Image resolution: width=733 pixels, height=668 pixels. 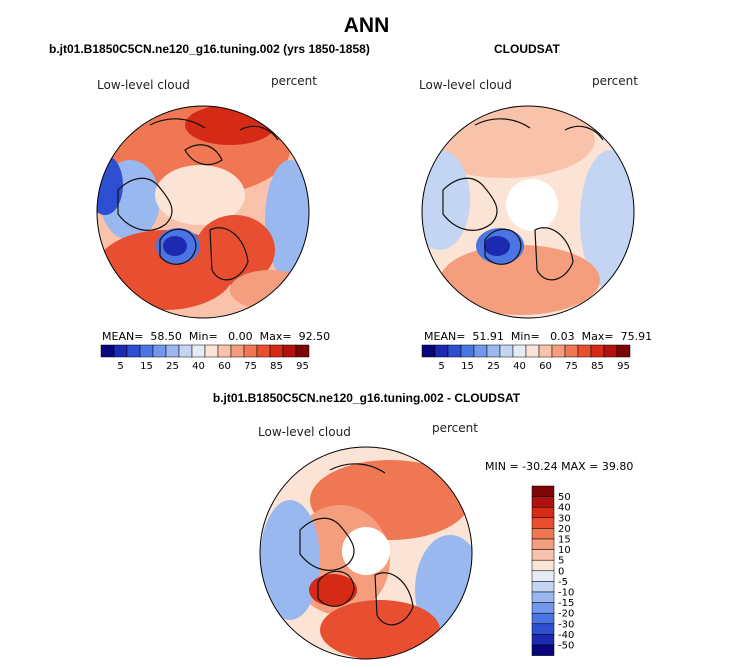 I want to click on model-field-label: Low-level cloud, so click(x=143, y=85).